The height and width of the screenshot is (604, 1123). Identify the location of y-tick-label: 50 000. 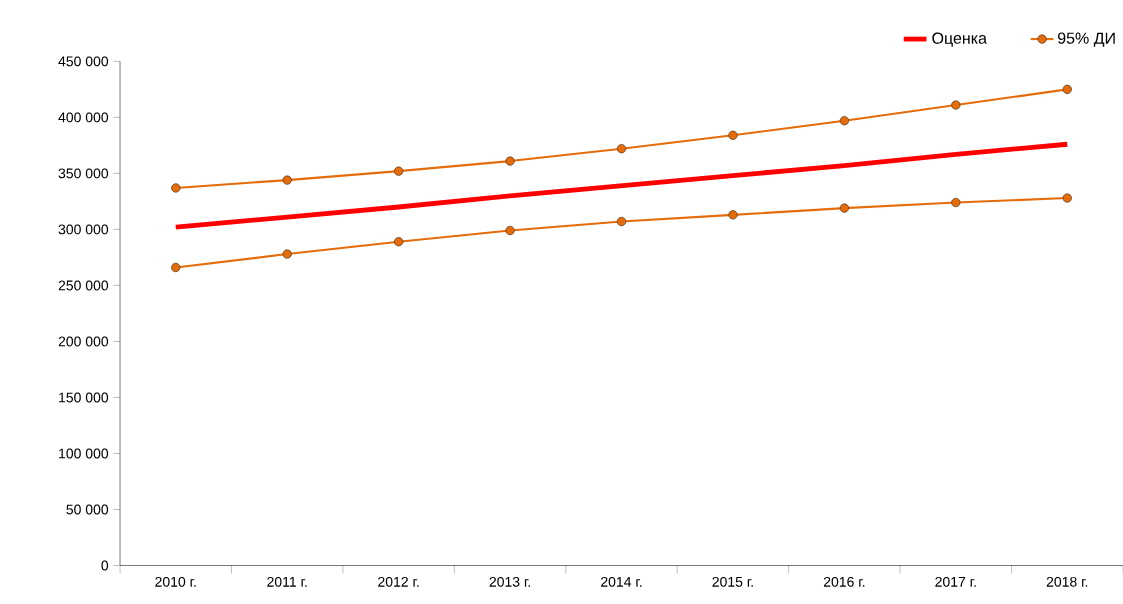
(87, 509).